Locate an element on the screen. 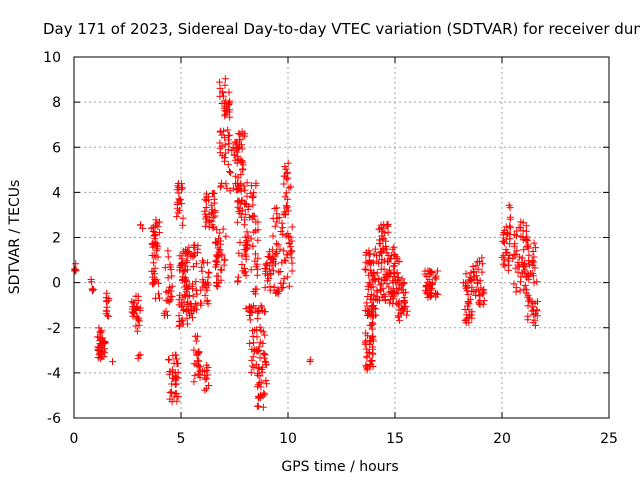  y-tick-label: -4 is located at coordinates (54, 374).